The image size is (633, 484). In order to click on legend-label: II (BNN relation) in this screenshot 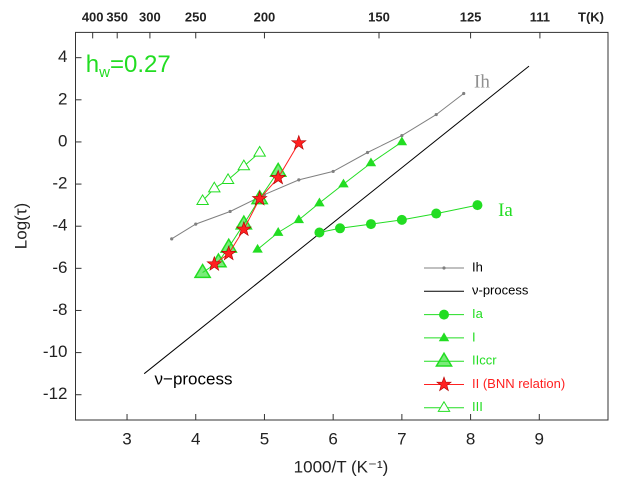, I will do `click(518, 383)`.